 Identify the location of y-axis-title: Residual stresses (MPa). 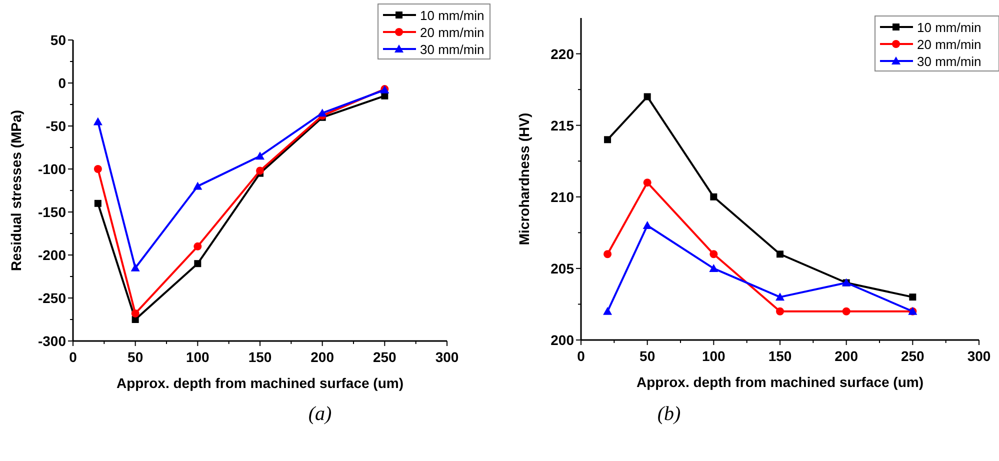
(16, 191).